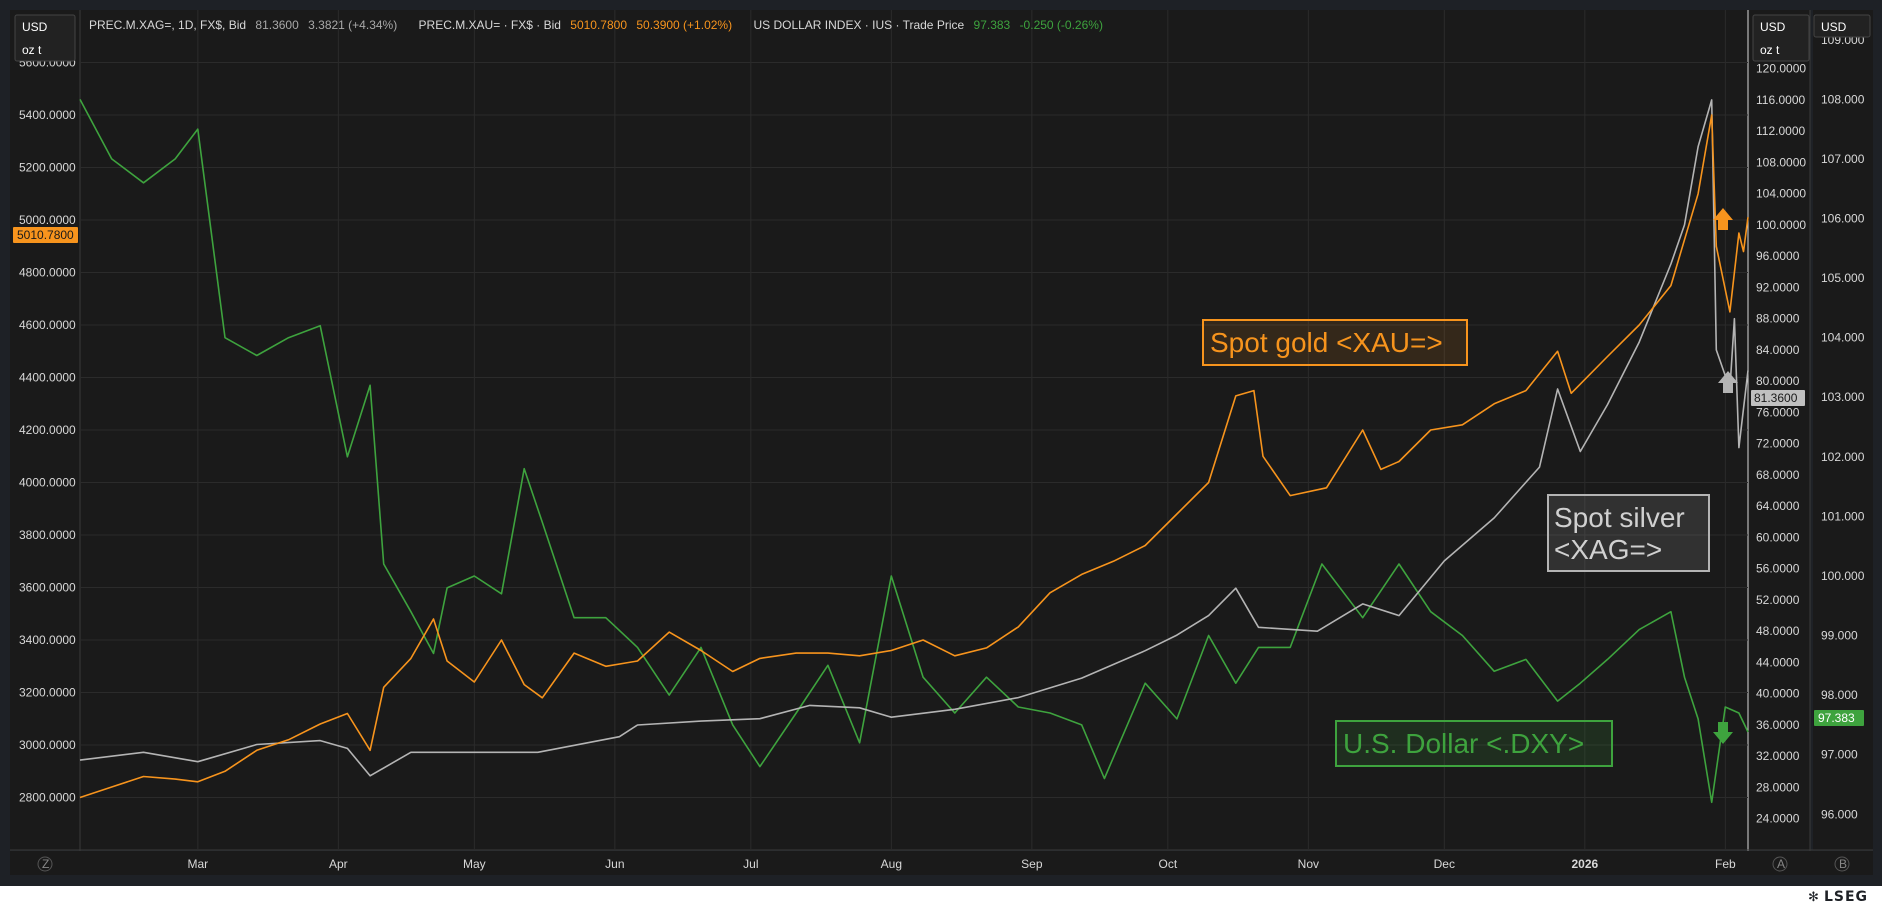  I want to click on left-tick-label: 4200.0000, so click(47, 430).